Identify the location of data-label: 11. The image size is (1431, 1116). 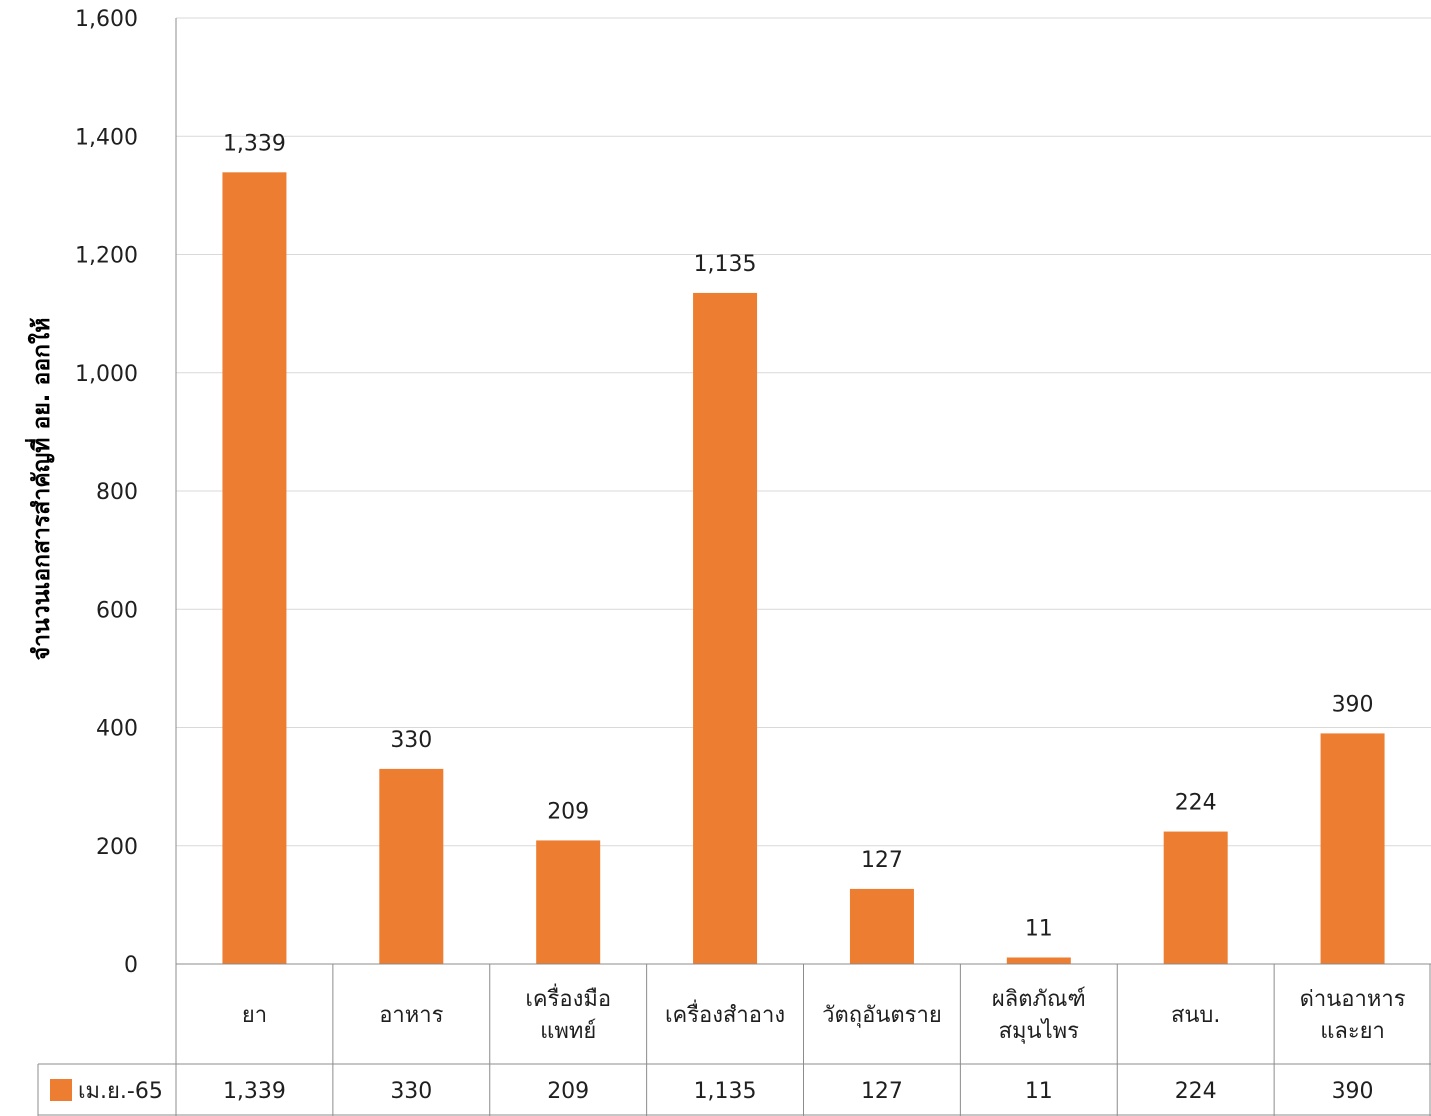
(1039, 928).